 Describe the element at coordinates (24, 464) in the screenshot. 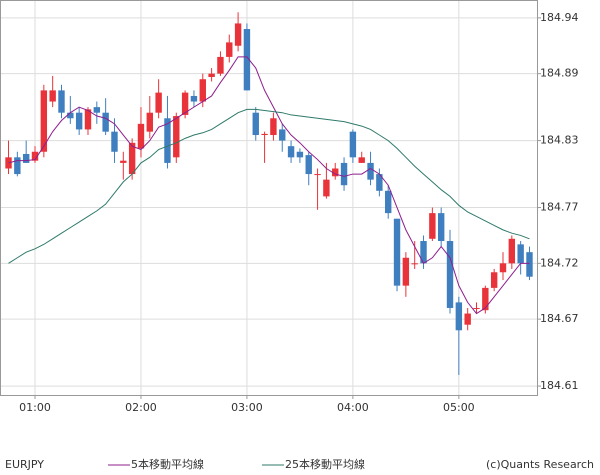

I see `symbol: EURJPY` at that location.